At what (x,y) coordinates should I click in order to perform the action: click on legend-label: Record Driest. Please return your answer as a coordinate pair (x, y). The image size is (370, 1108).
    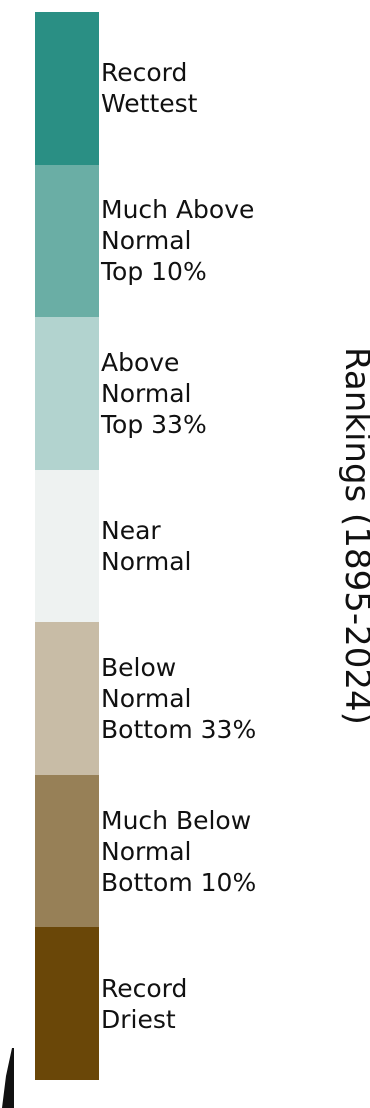
    Looking at the image, I should click on (144, 1004).